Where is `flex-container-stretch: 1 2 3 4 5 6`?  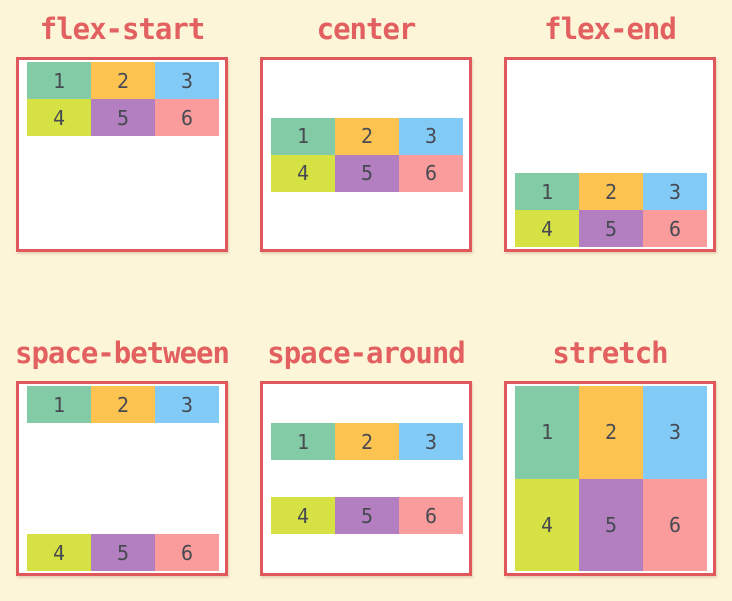
flex-container-stretch: 1 2 3 4 5 6 is located at coordinates (610, 478).